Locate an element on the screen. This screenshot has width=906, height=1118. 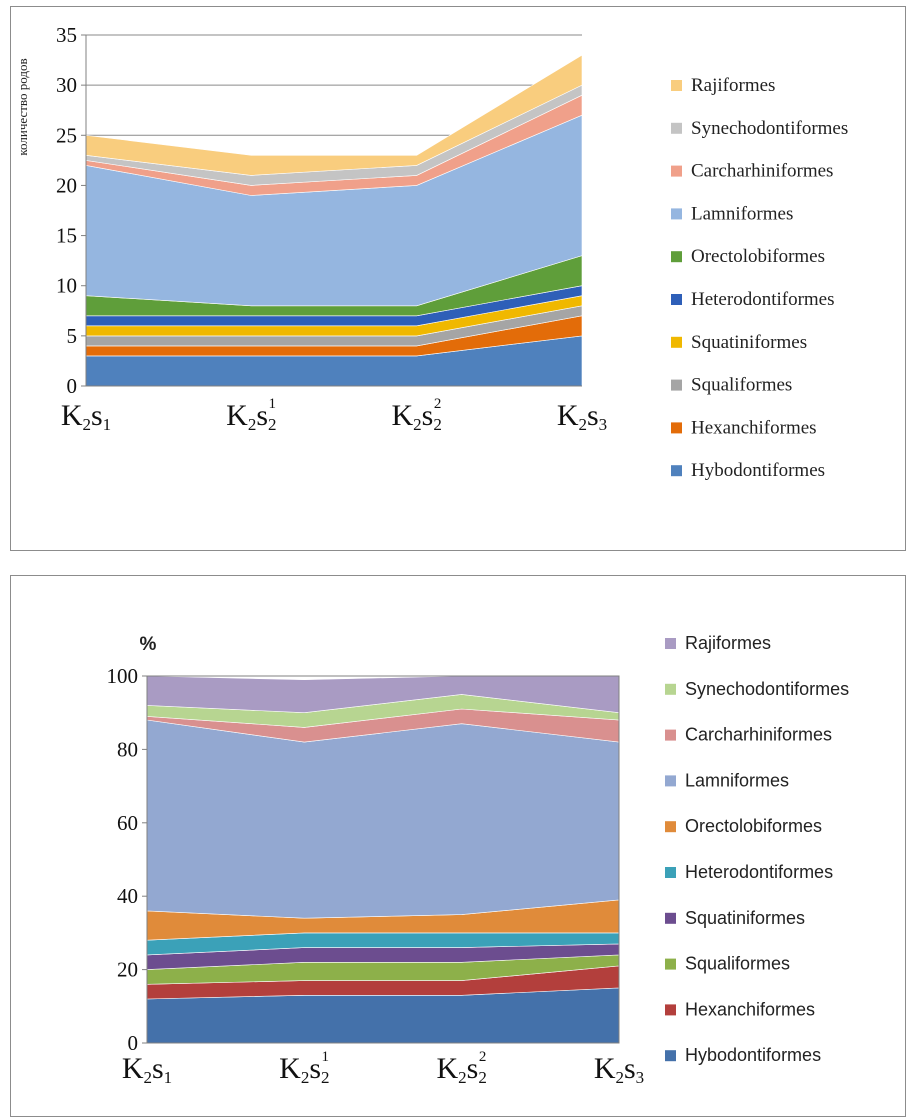
y-tick-label: 30 is located at coordinates (66, 85).